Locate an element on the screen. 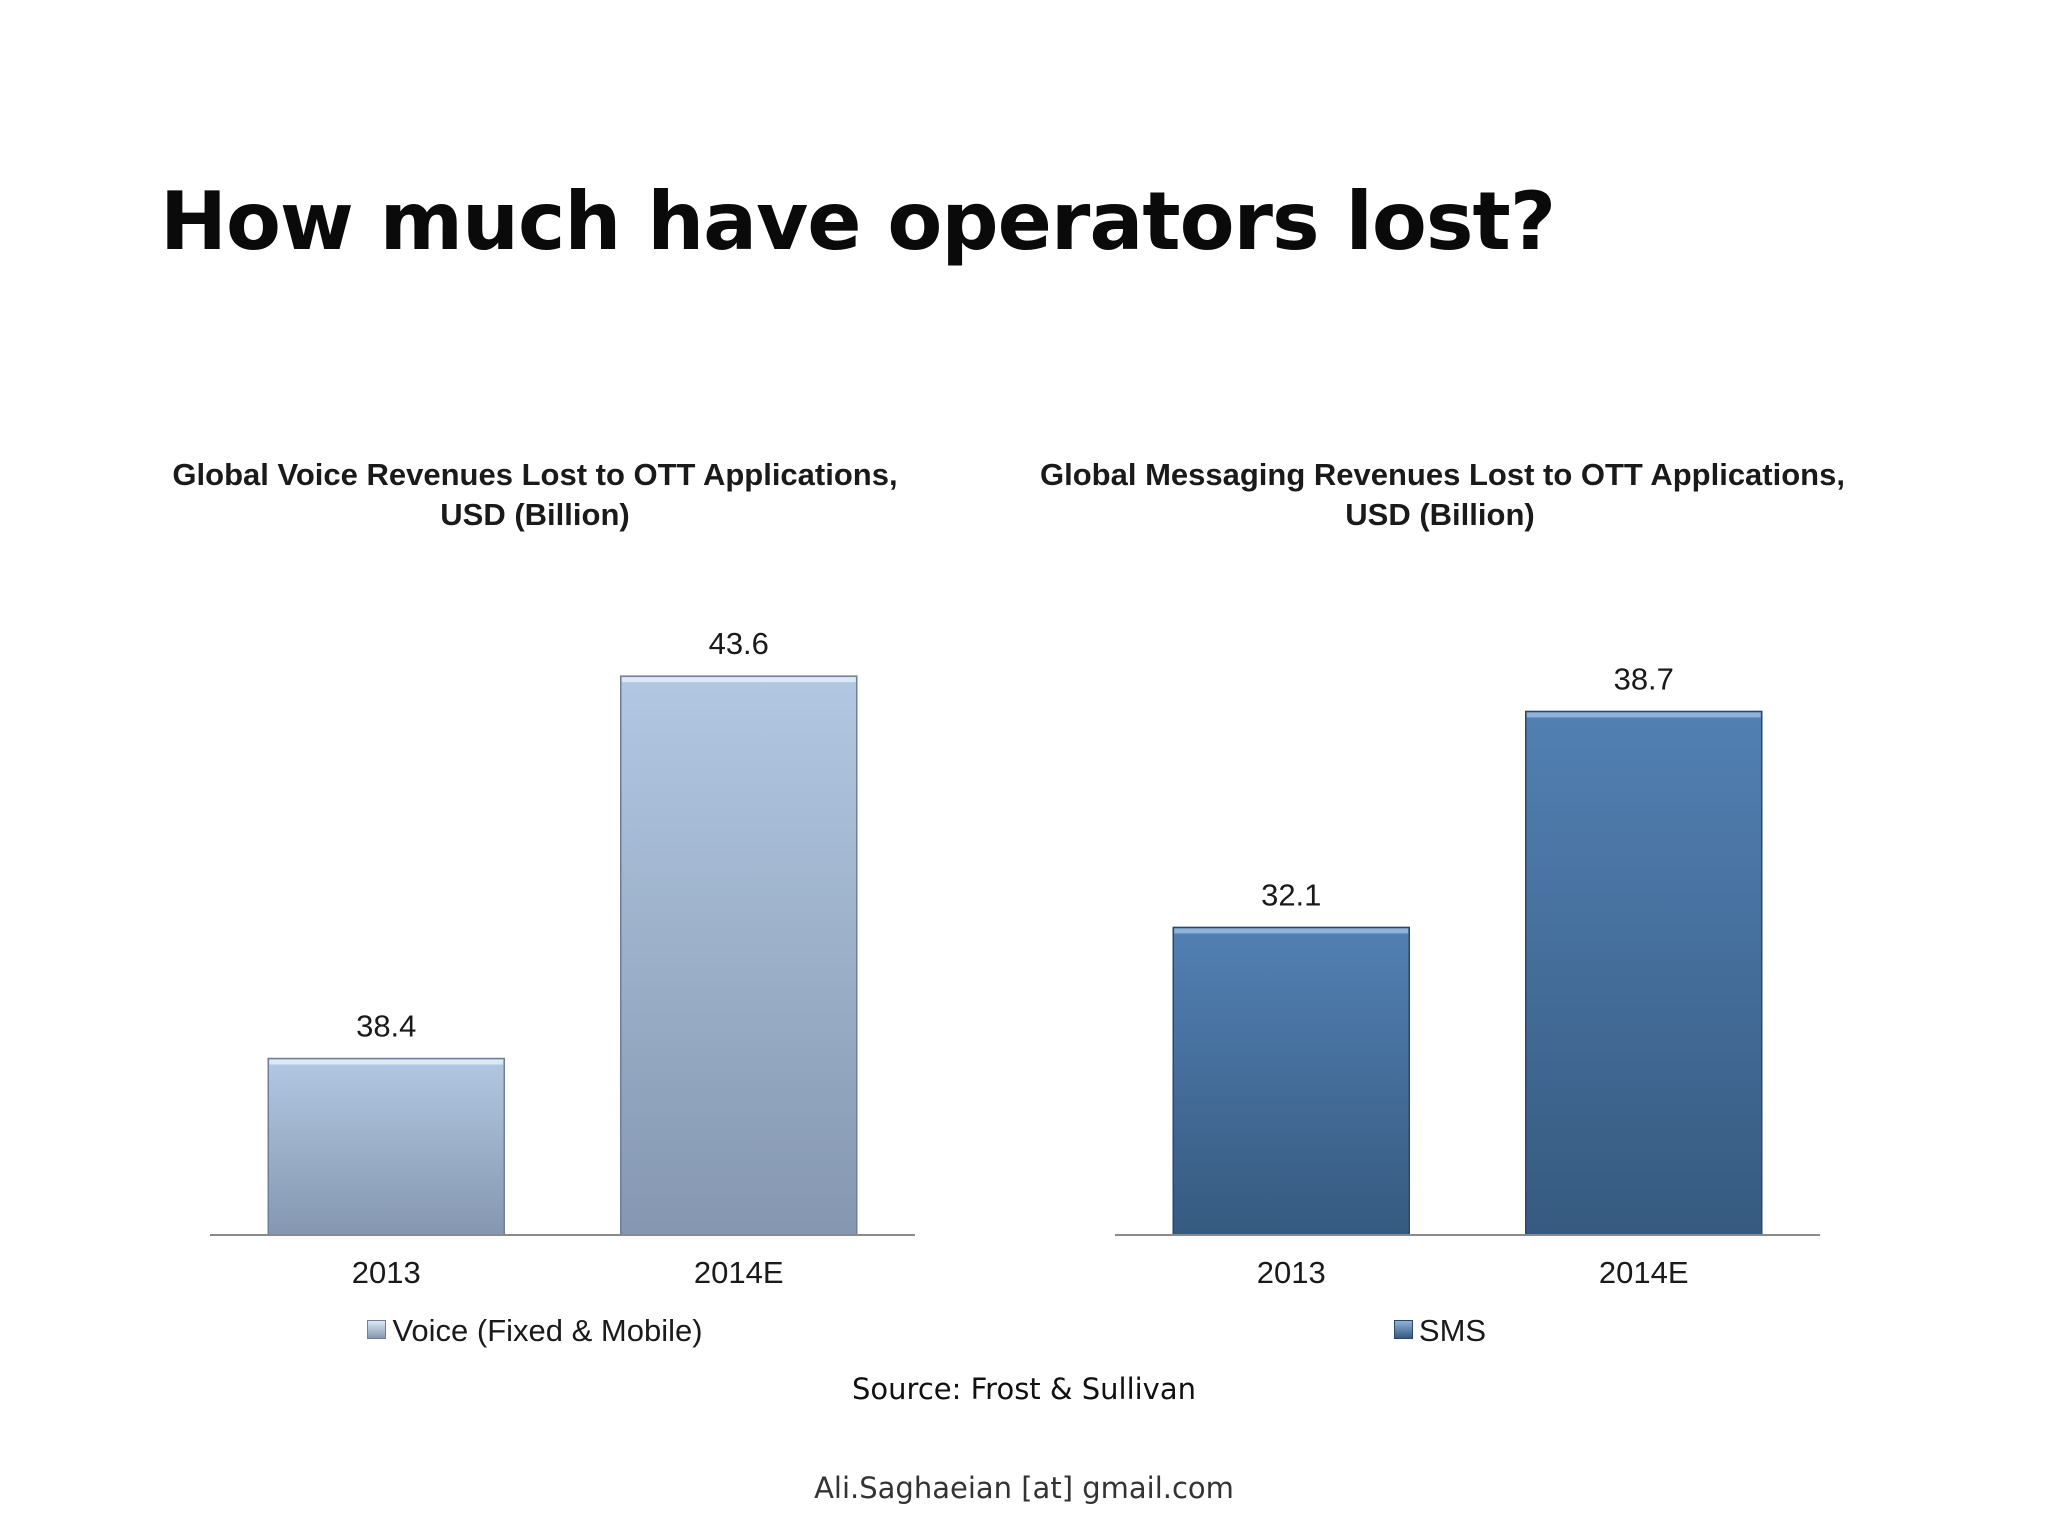  data-label: 32.1 is located at coordinates (1291, 894).